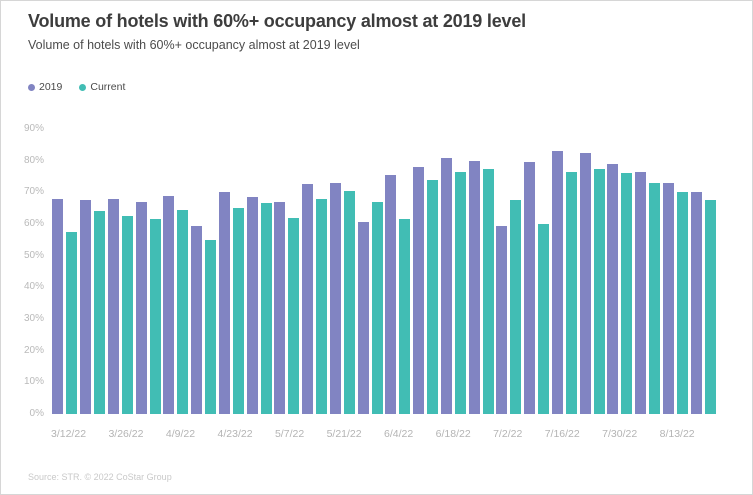 The height and width of the screenshot is (495, 753). What do you see at coordinates (399, 434) in the screenshot?
I see `x-tick-label: 6/4/22` at bounding box center [399, 434].